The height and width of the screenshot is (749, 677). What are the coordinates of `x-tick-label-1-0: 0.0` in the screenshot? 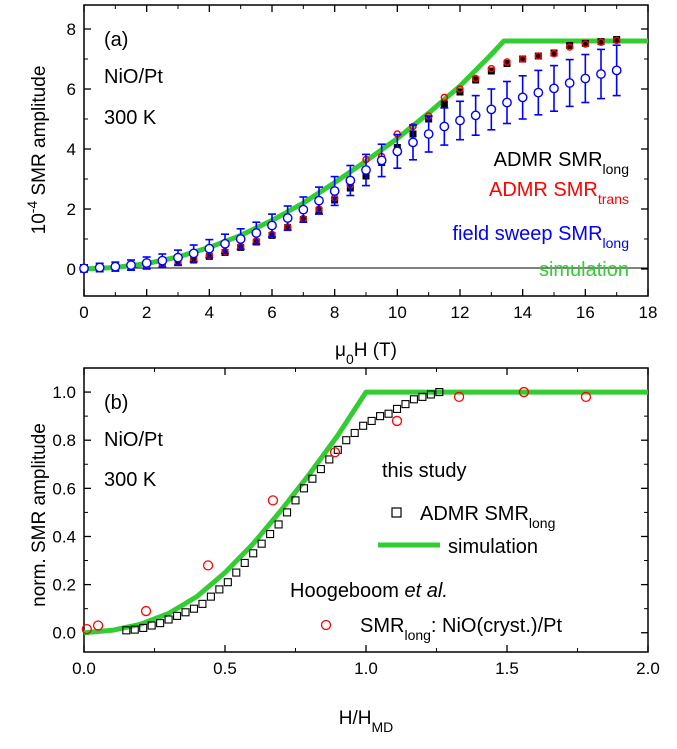 It's located at (84, 668).